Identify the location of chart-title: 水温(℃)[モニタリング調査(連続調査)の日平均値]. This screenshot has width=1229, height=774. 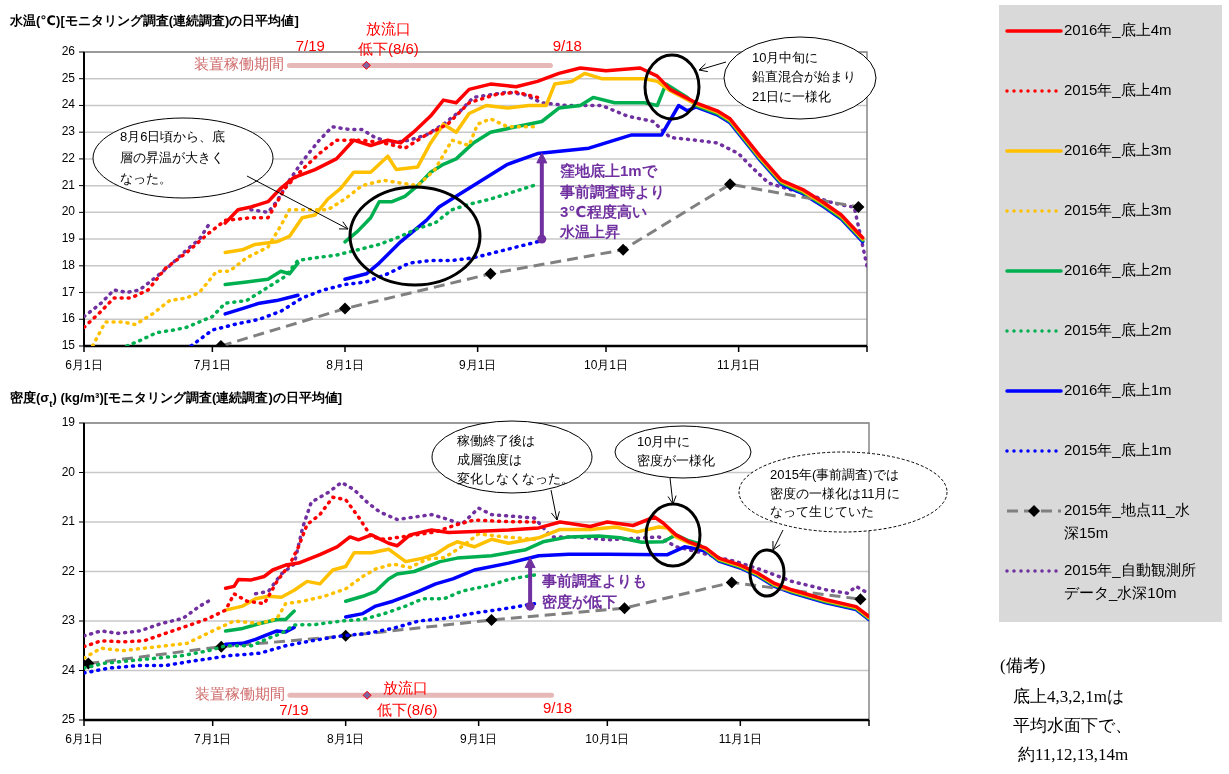
(154, 21).